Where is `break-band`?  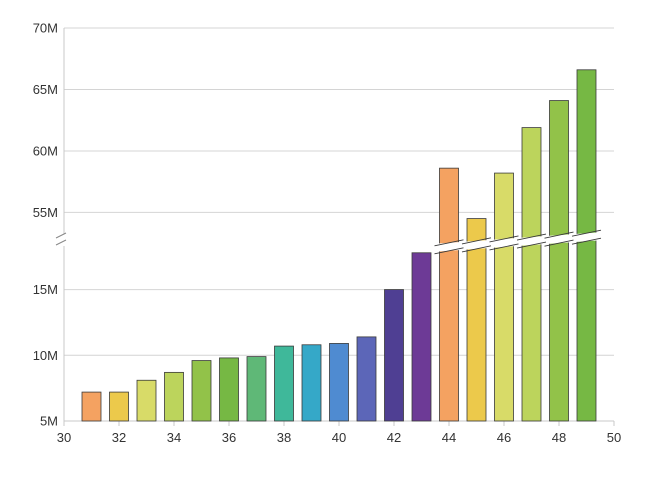
break-band is located at coordinates (517, 242).